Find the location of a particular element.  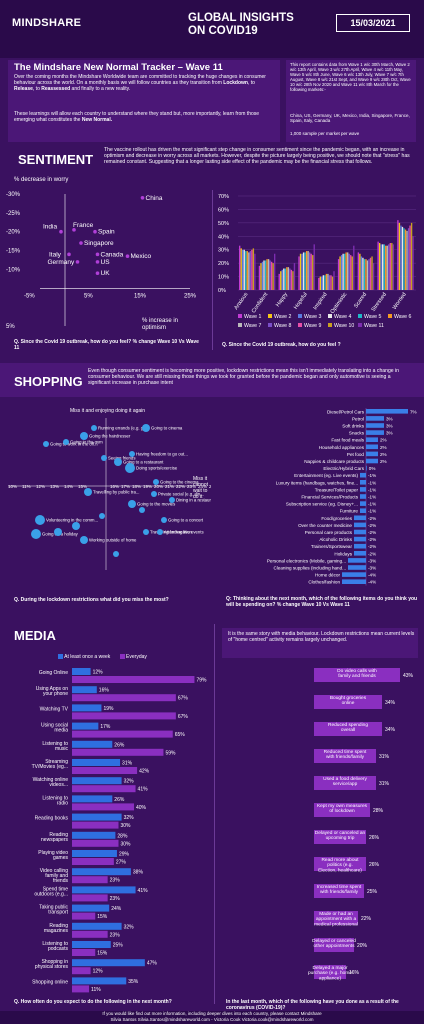

bubble-x-tick: 12% is located at coordinates (40, 486).